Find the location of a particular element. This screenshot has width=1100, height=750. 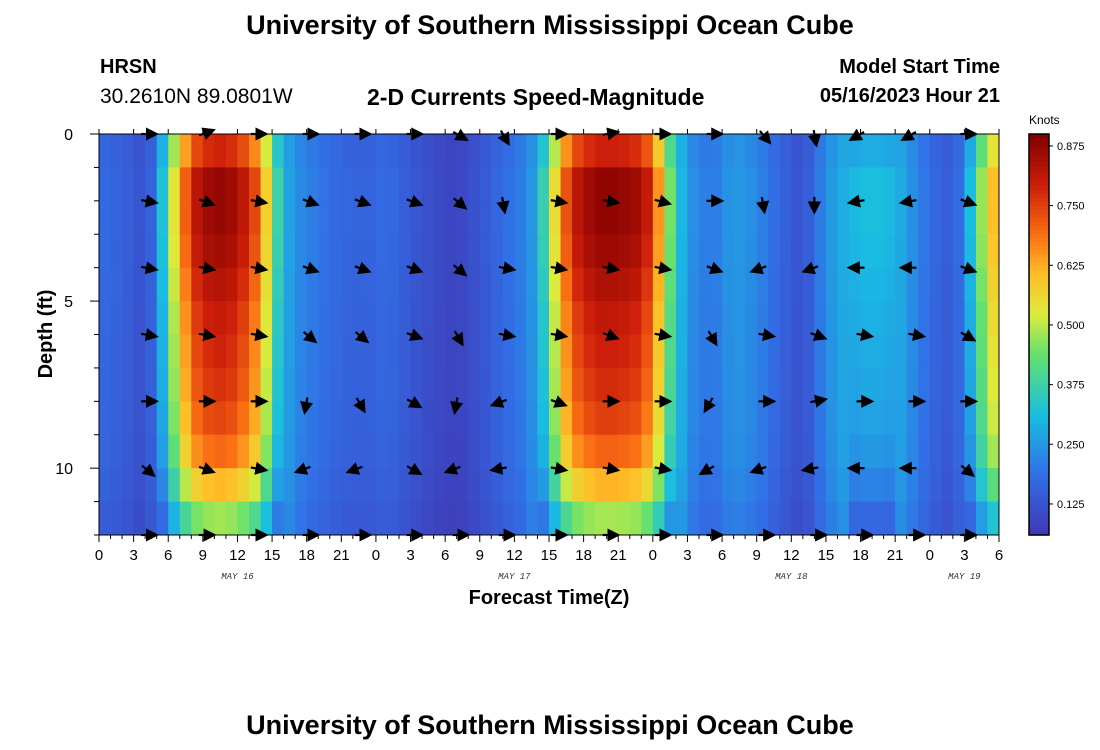

colorbar-tick-label: 0.500 is located at coordinates (1071, 326).